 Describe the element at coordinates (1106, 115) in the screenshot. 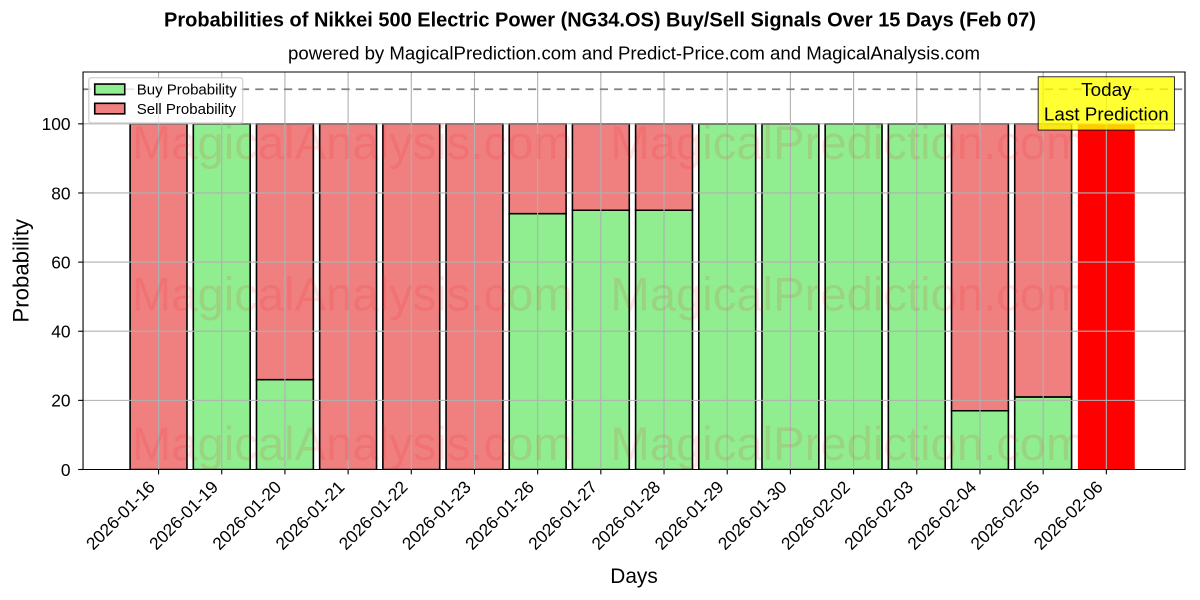

I see `svg-text: Last Prediction` at that location.